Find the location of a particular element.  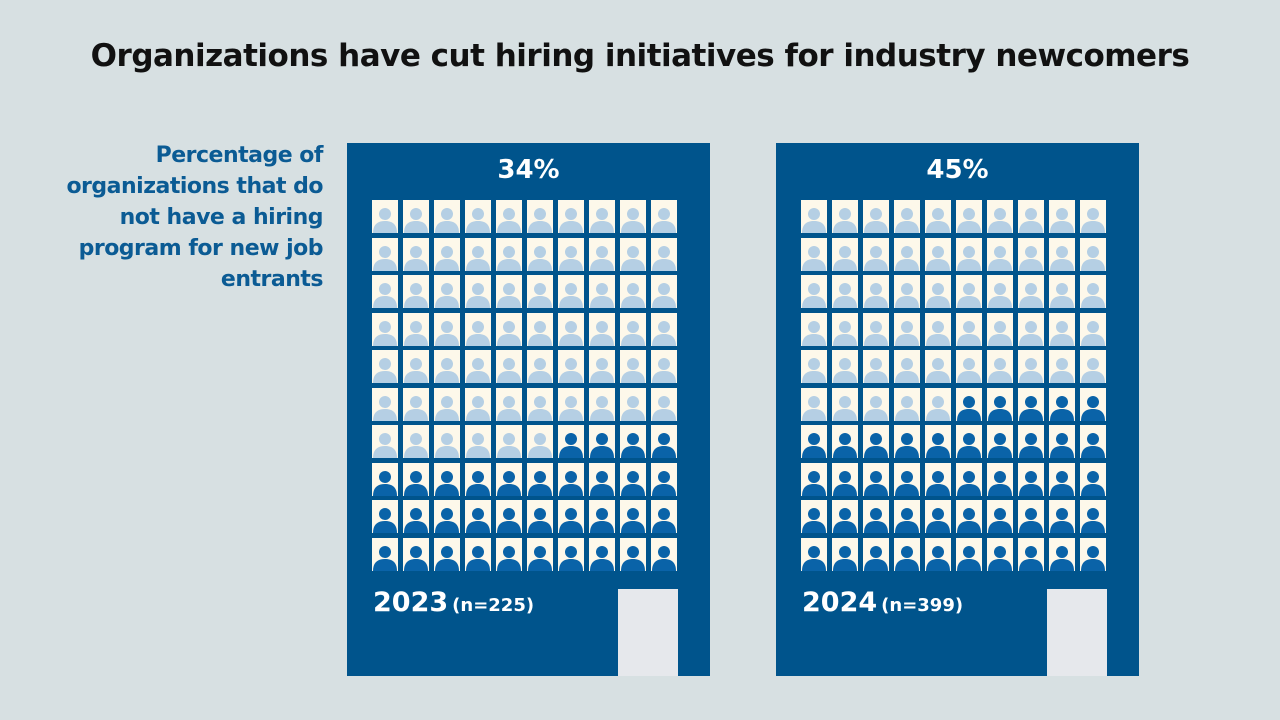

year-label: 2023 (n=225) is located at coordinates (453, 602).